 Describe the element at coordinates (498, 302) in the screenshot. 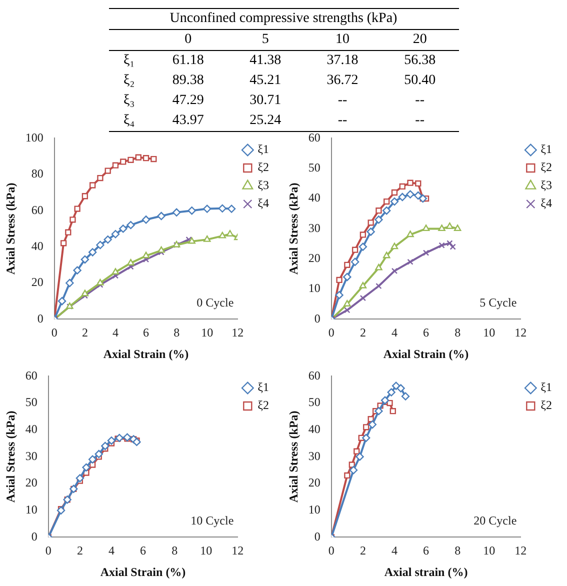

I see `annotation: 5 Cycle` at that location.